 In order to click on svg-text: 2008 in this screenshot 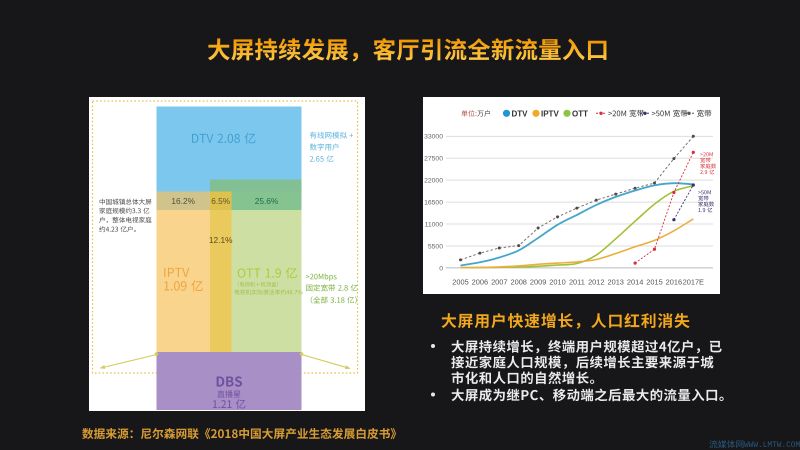, I will do `click(518, 281)`.